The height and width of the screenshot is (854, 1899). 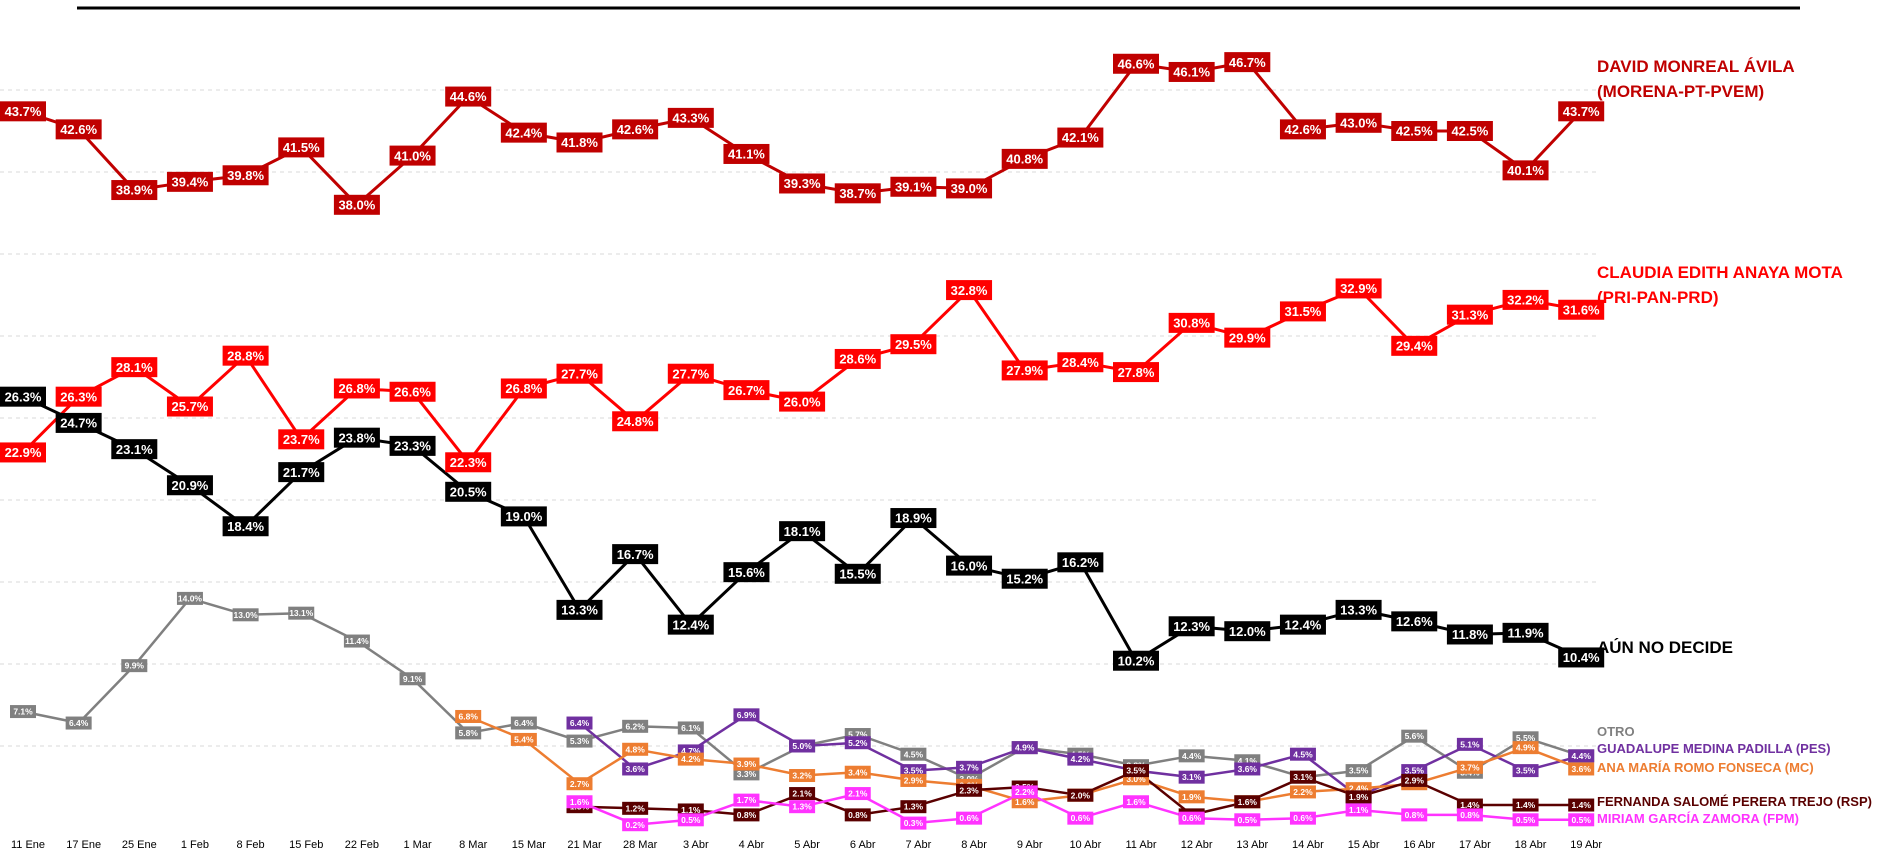 I want to click on data-label-text: 0.8%, so click(x=747, y=815).